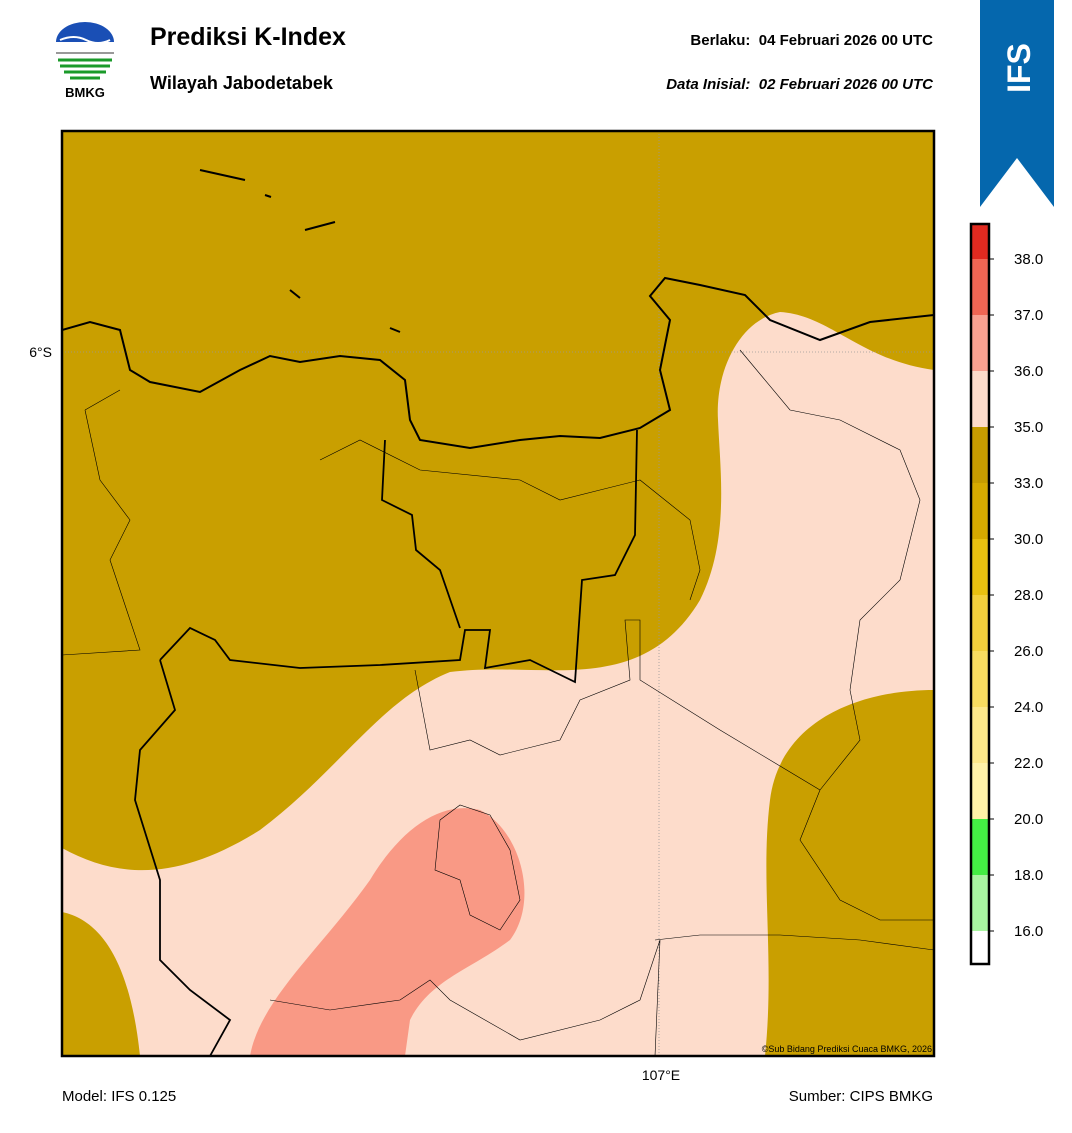  What do you see at coordinates (1017, 103) in the screenshot?
I see `badge` at bounding box center [1017, 103].